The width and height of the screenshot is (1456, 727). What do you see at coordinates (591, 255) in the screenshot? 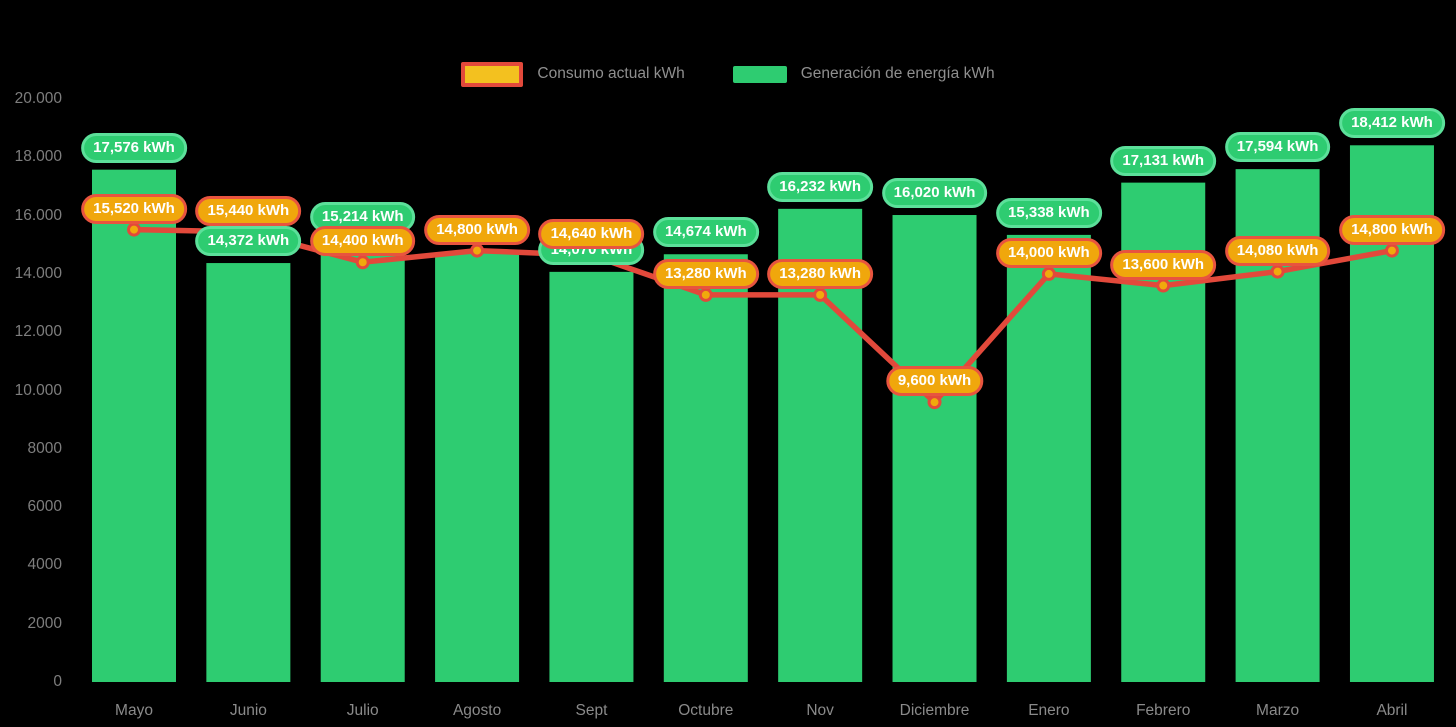
I see `consumption-point-sept` at bounding box center [591, 255].